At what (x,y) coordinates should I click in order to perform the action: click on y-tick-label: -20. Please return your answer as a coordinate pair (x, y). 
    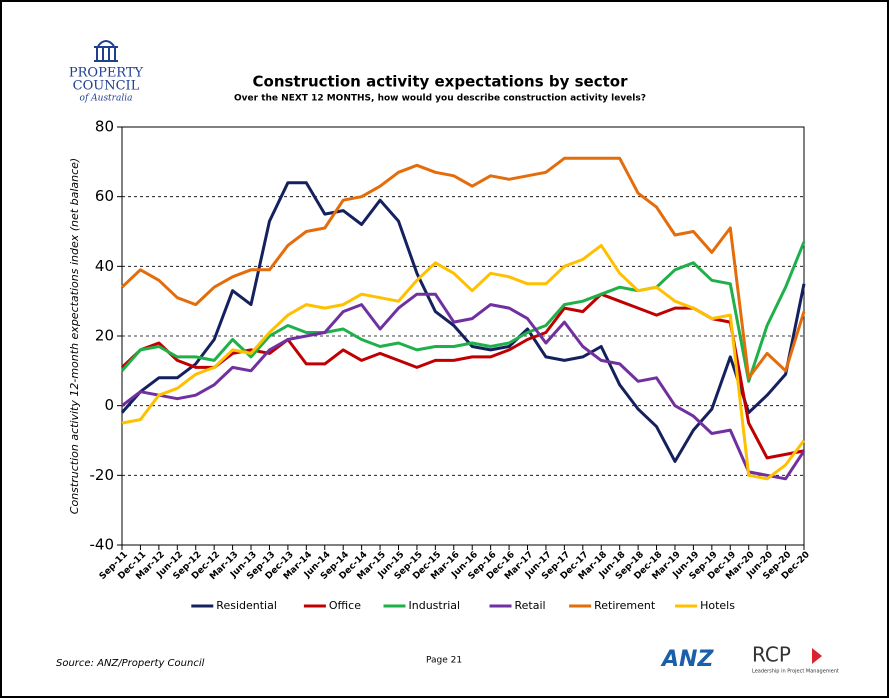
    Looking at the image, I should click on (102, 475).